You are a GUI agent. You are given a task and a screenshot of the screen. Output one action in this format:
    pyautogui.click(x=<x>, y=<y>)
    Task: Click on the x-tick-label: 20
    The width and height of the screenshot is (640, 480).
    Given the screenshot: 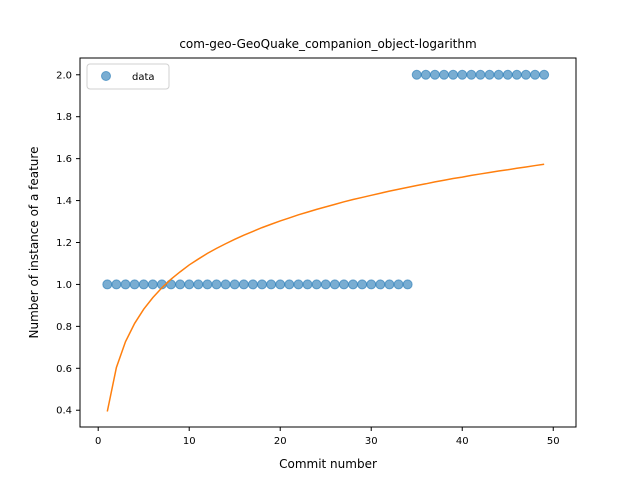 What is the action you would take?
    pyautogui.click(x=280, y=441)
    